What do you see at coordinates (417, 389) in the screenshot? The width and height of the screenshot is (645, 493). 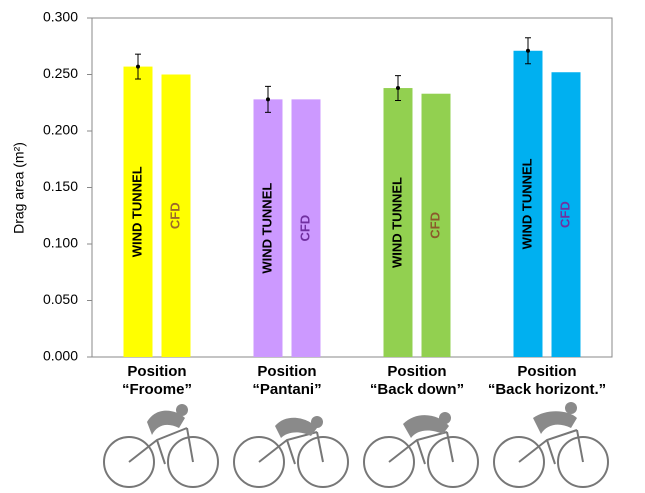 I see `x-tick-label: “Back down”` at bounding box center [417, 389].